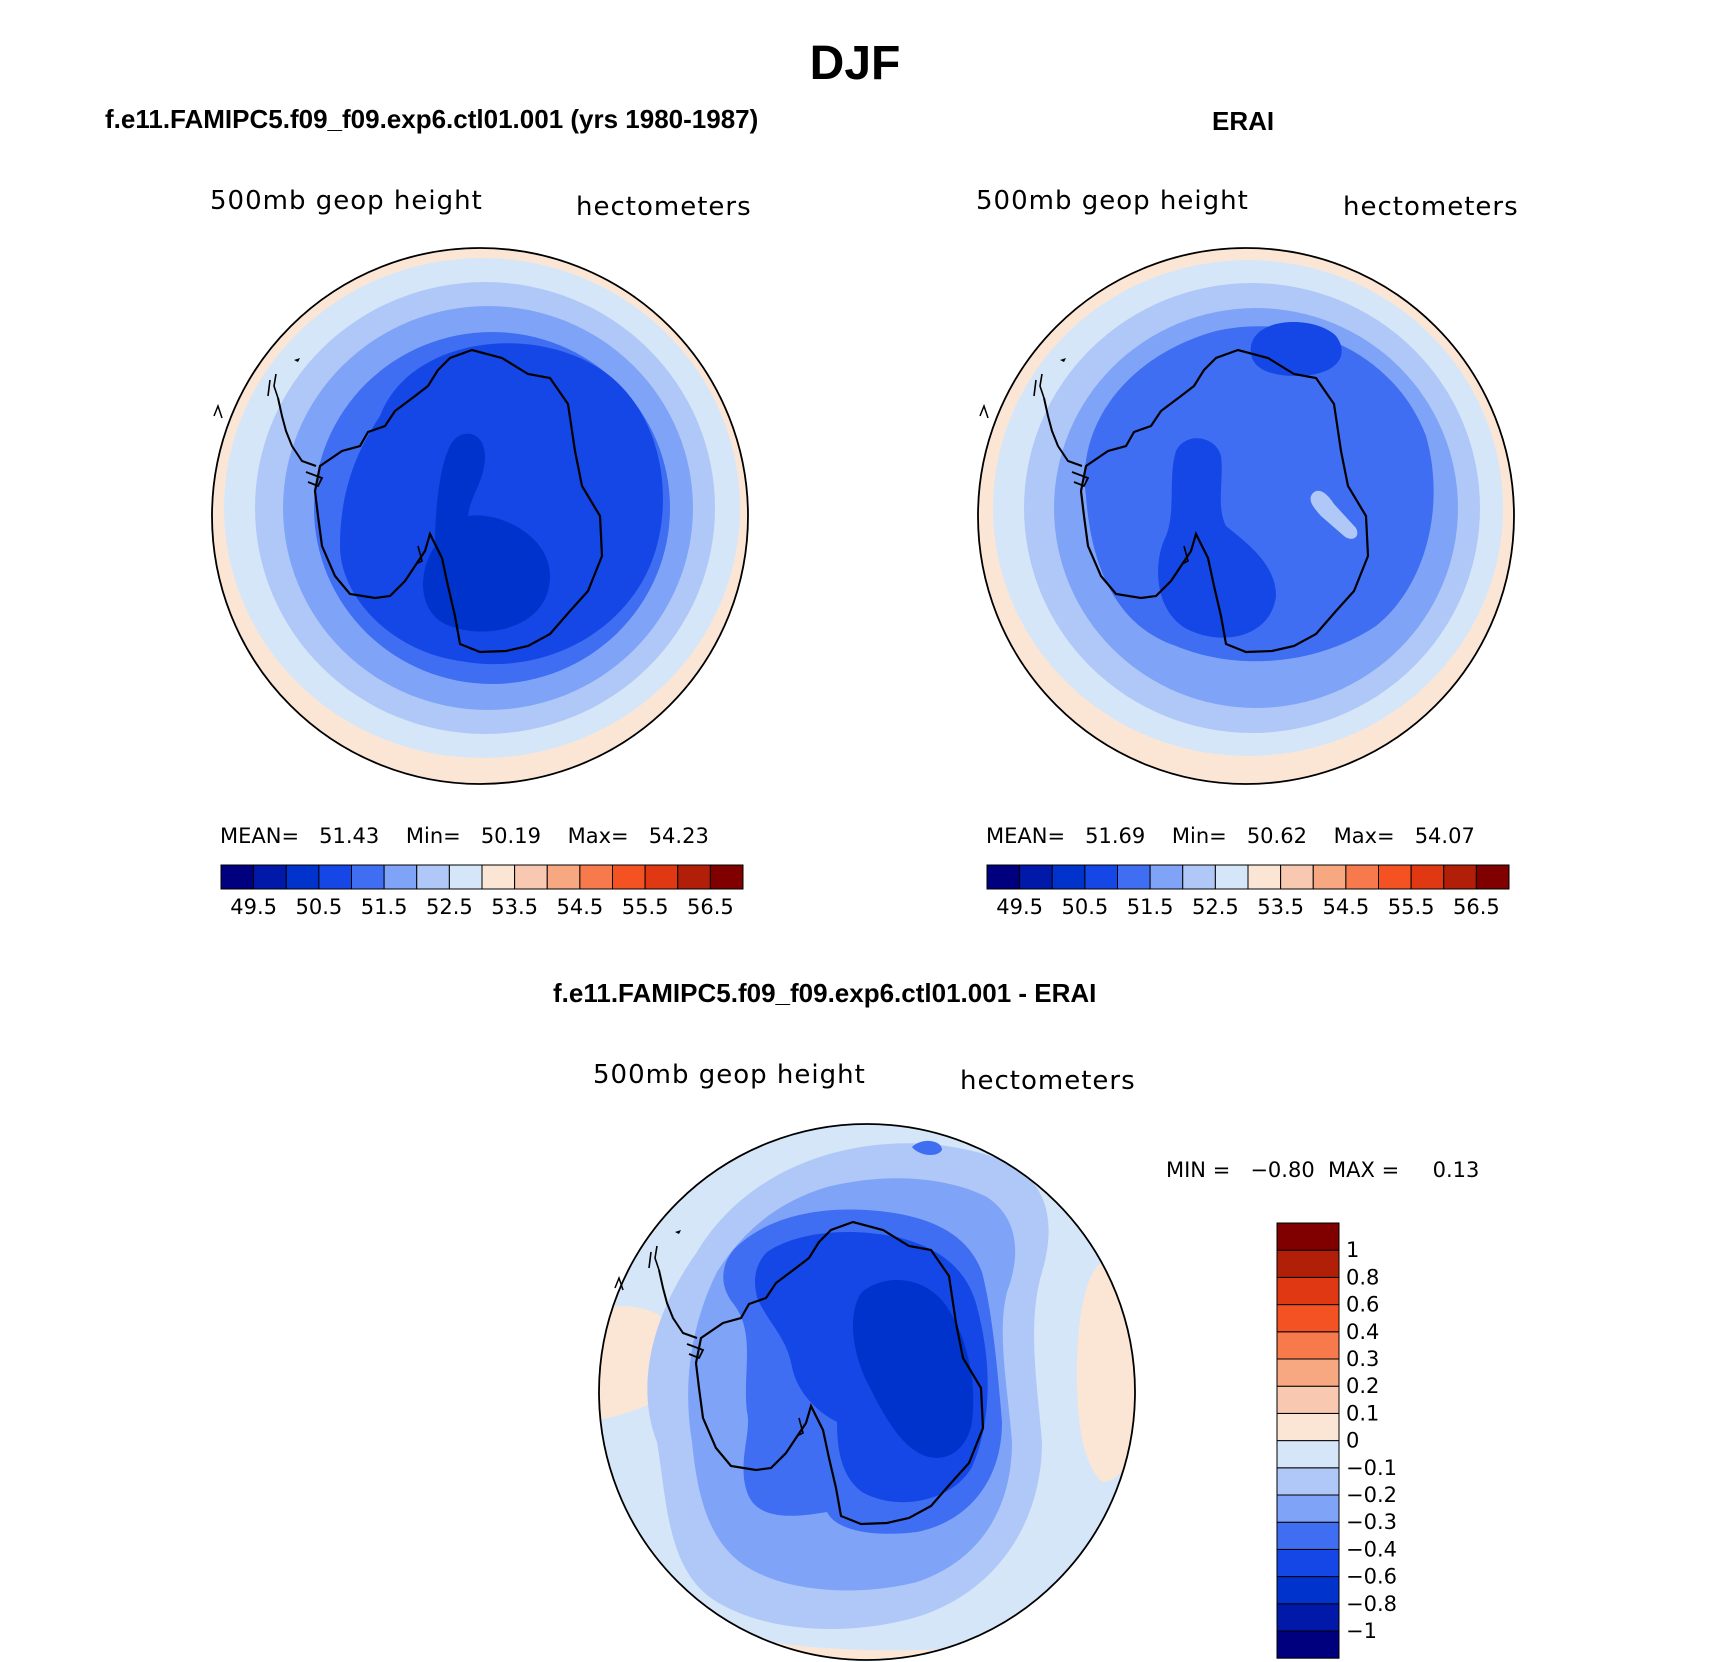  What do you see at coordinates (1150, 907) in the screenshot?
I see `panel2-colorbar-tick-label: 51.5` at bounding box center [1150, 907].